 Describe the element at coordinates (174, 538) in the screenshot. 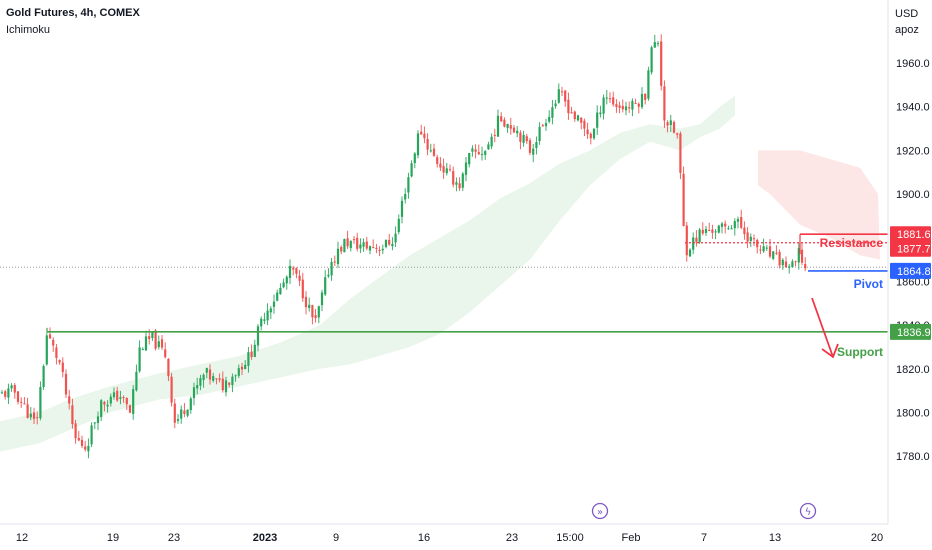

I see `time-tick-label: 23` at that location.